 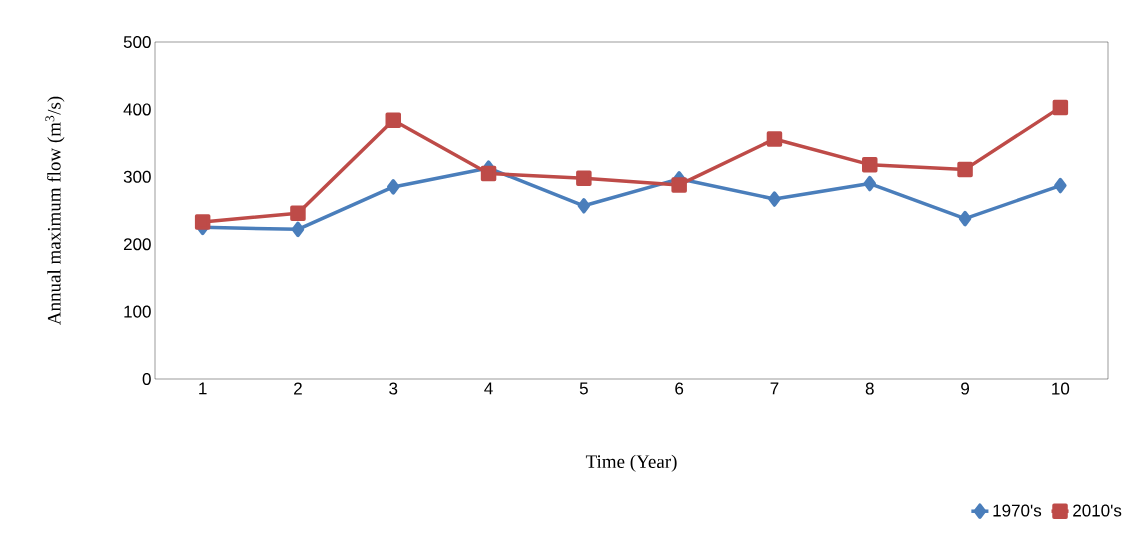 I want to click on legend-label: 2010's, so click(x=1097, y=510).